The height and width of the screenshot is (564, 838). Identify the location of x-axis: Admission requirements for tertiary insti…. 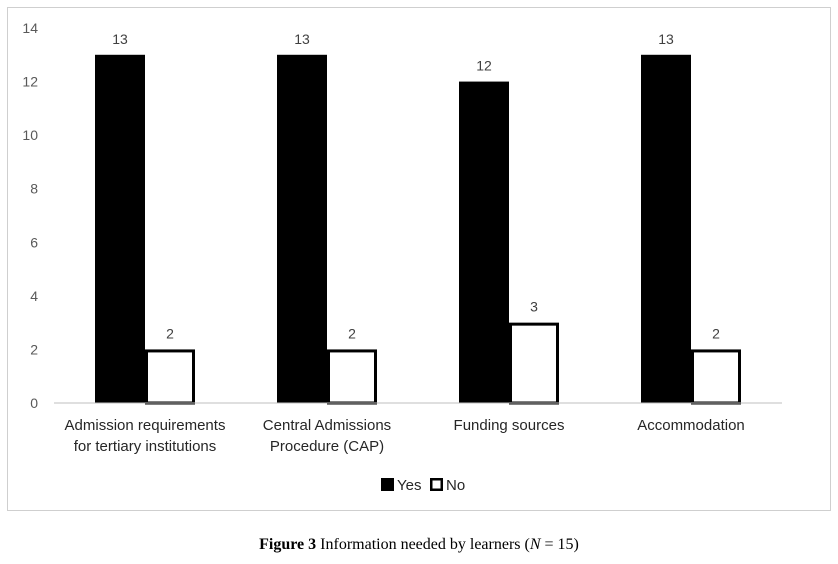
(418, 428).